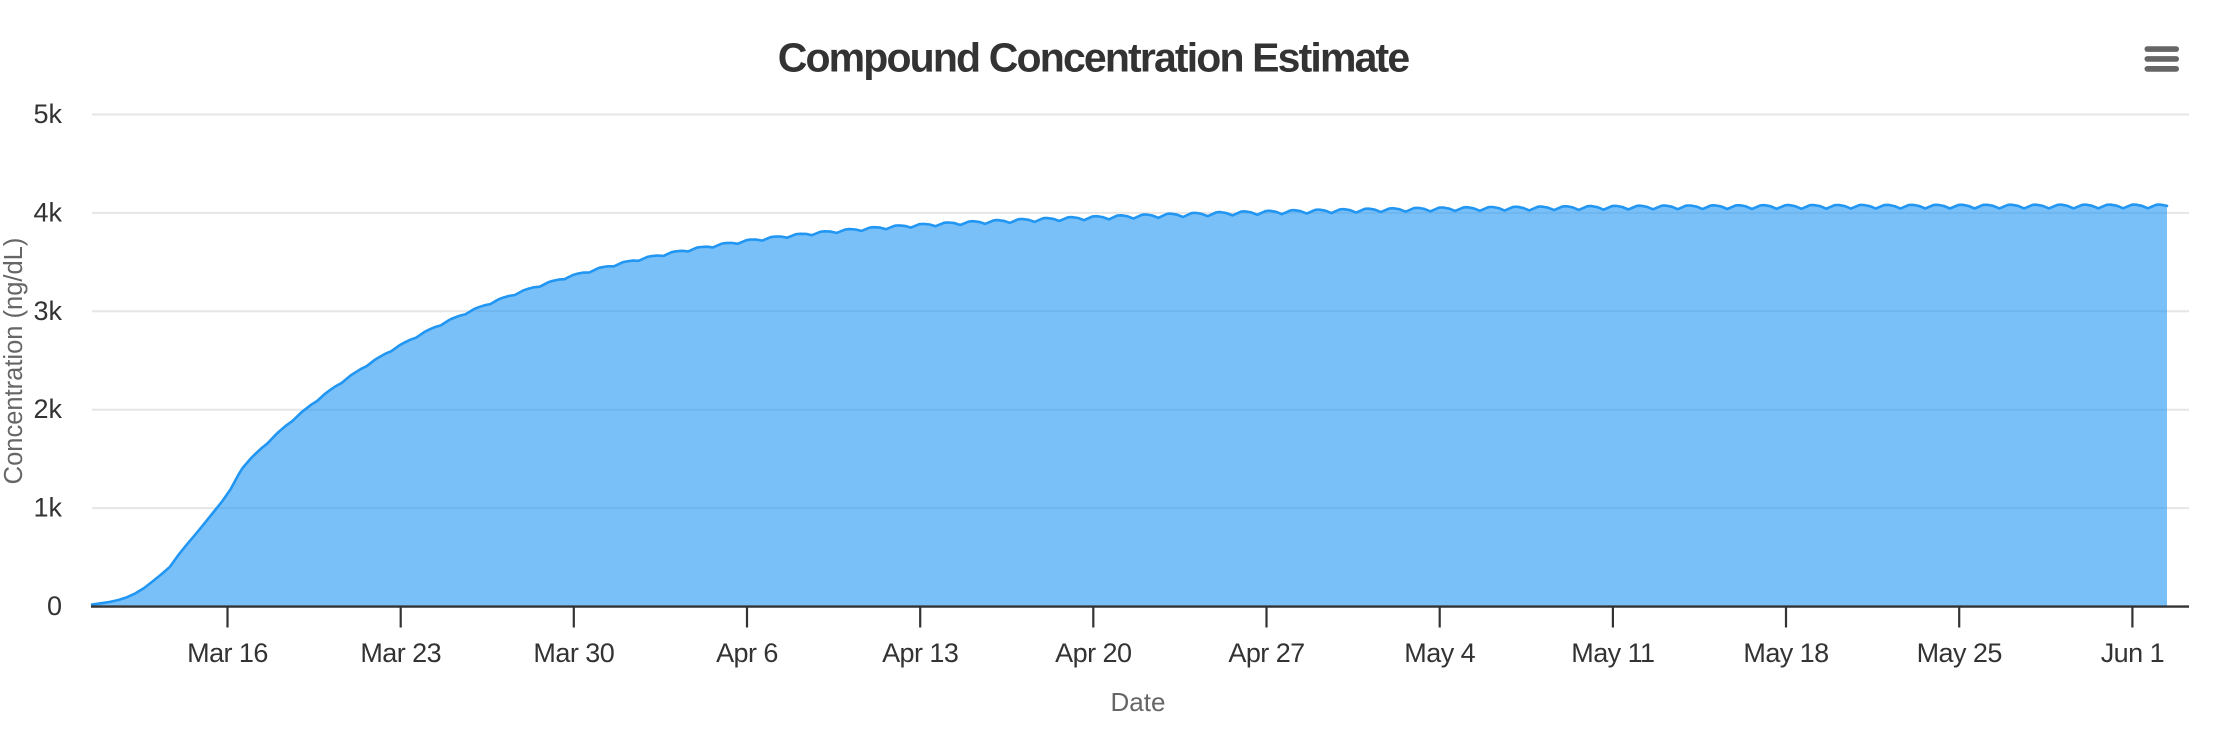  What do you see at coordinates (47, 311) in the screenshot?
I see `svg-text: 3k` at bounding box center [47, 311].